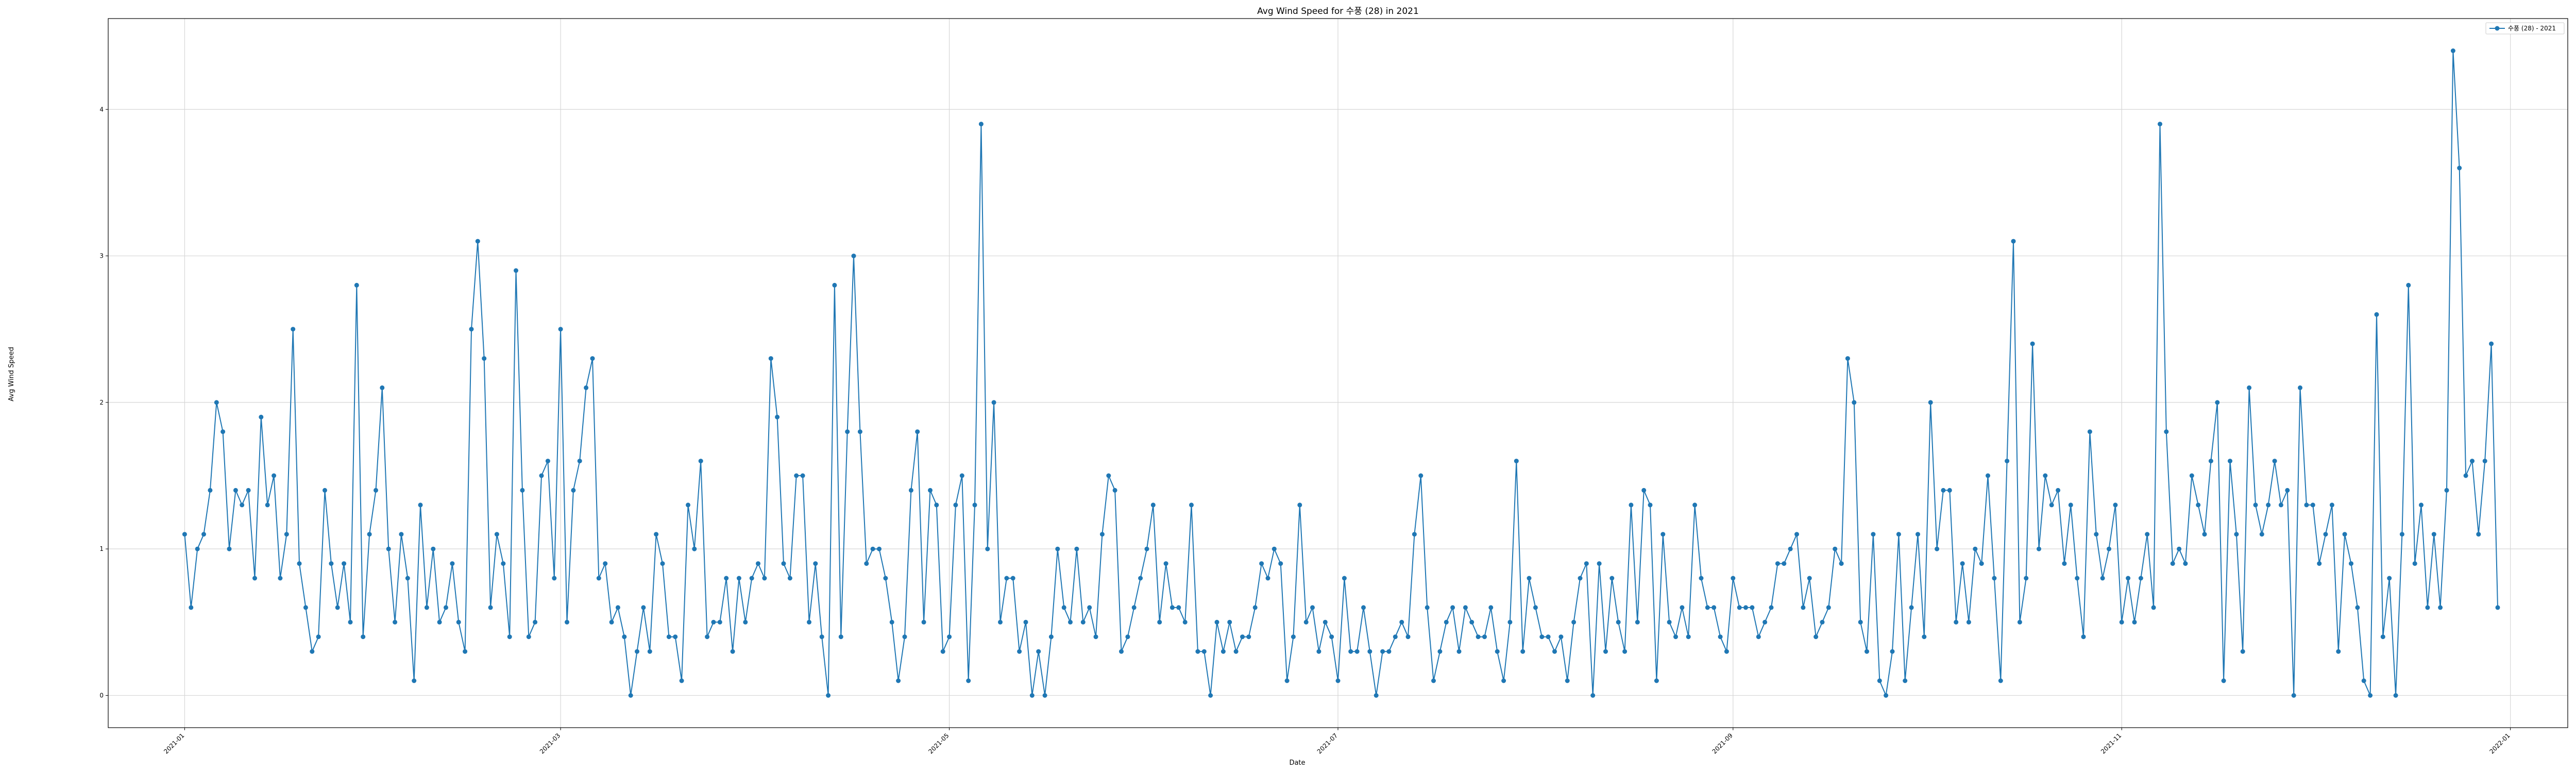  What do you see at coordinates (2525, 28) in the screenshot?
I see `legend-box` at bounding box center [2525, 28].